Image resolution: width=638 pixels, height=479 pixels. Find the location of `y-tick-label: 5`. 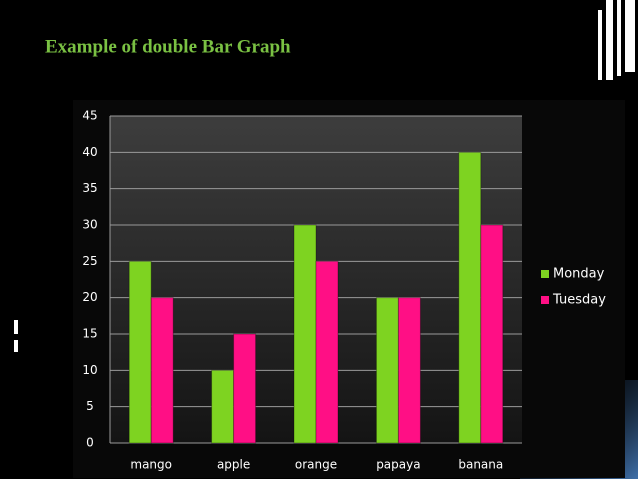

y-tick-label: 5 is located at coordinates (90, 406).